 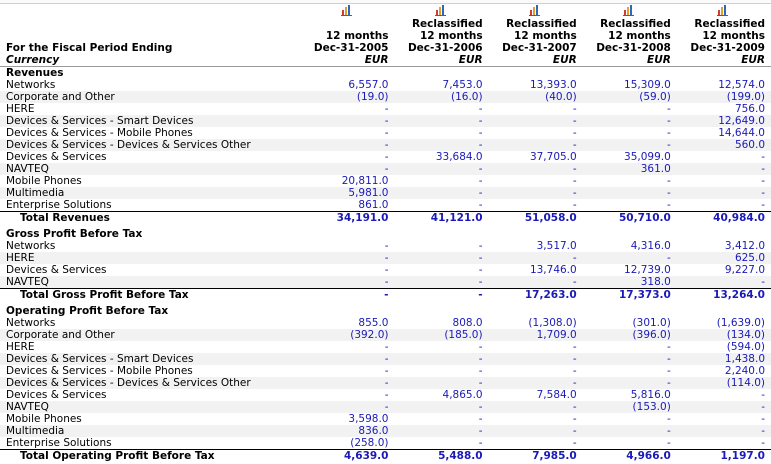 What do you see at coordinates (647, 85) in the screenshot?
I see `table-row-value: 15,309.0` at bounding box center [647, 85].